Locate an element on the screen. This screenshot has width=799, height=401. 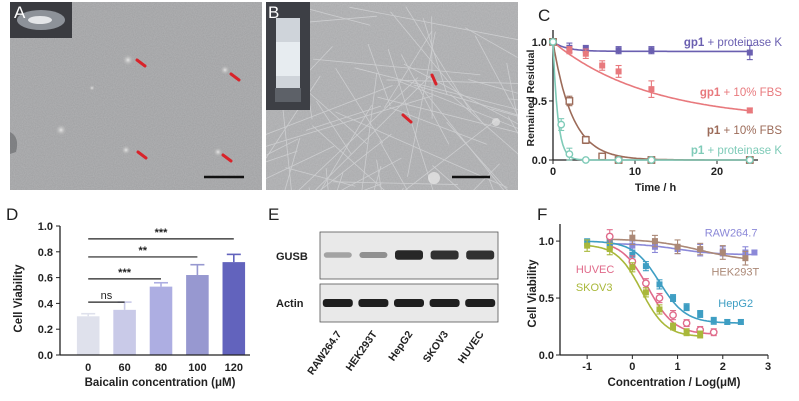
x-tick-label-f: 0 is located at coordinates (632, 367).